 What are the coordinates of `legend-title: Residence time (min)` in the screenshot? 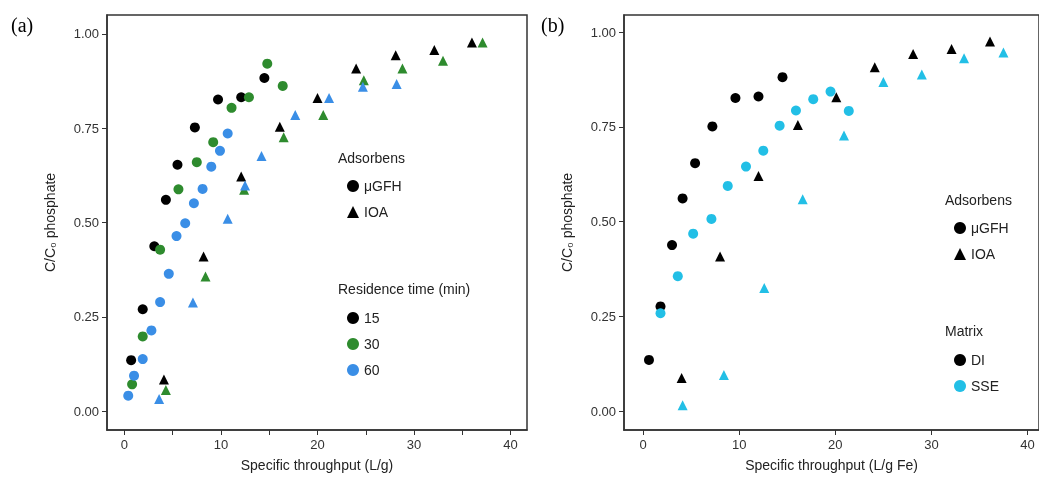 It's located at (404, 289).